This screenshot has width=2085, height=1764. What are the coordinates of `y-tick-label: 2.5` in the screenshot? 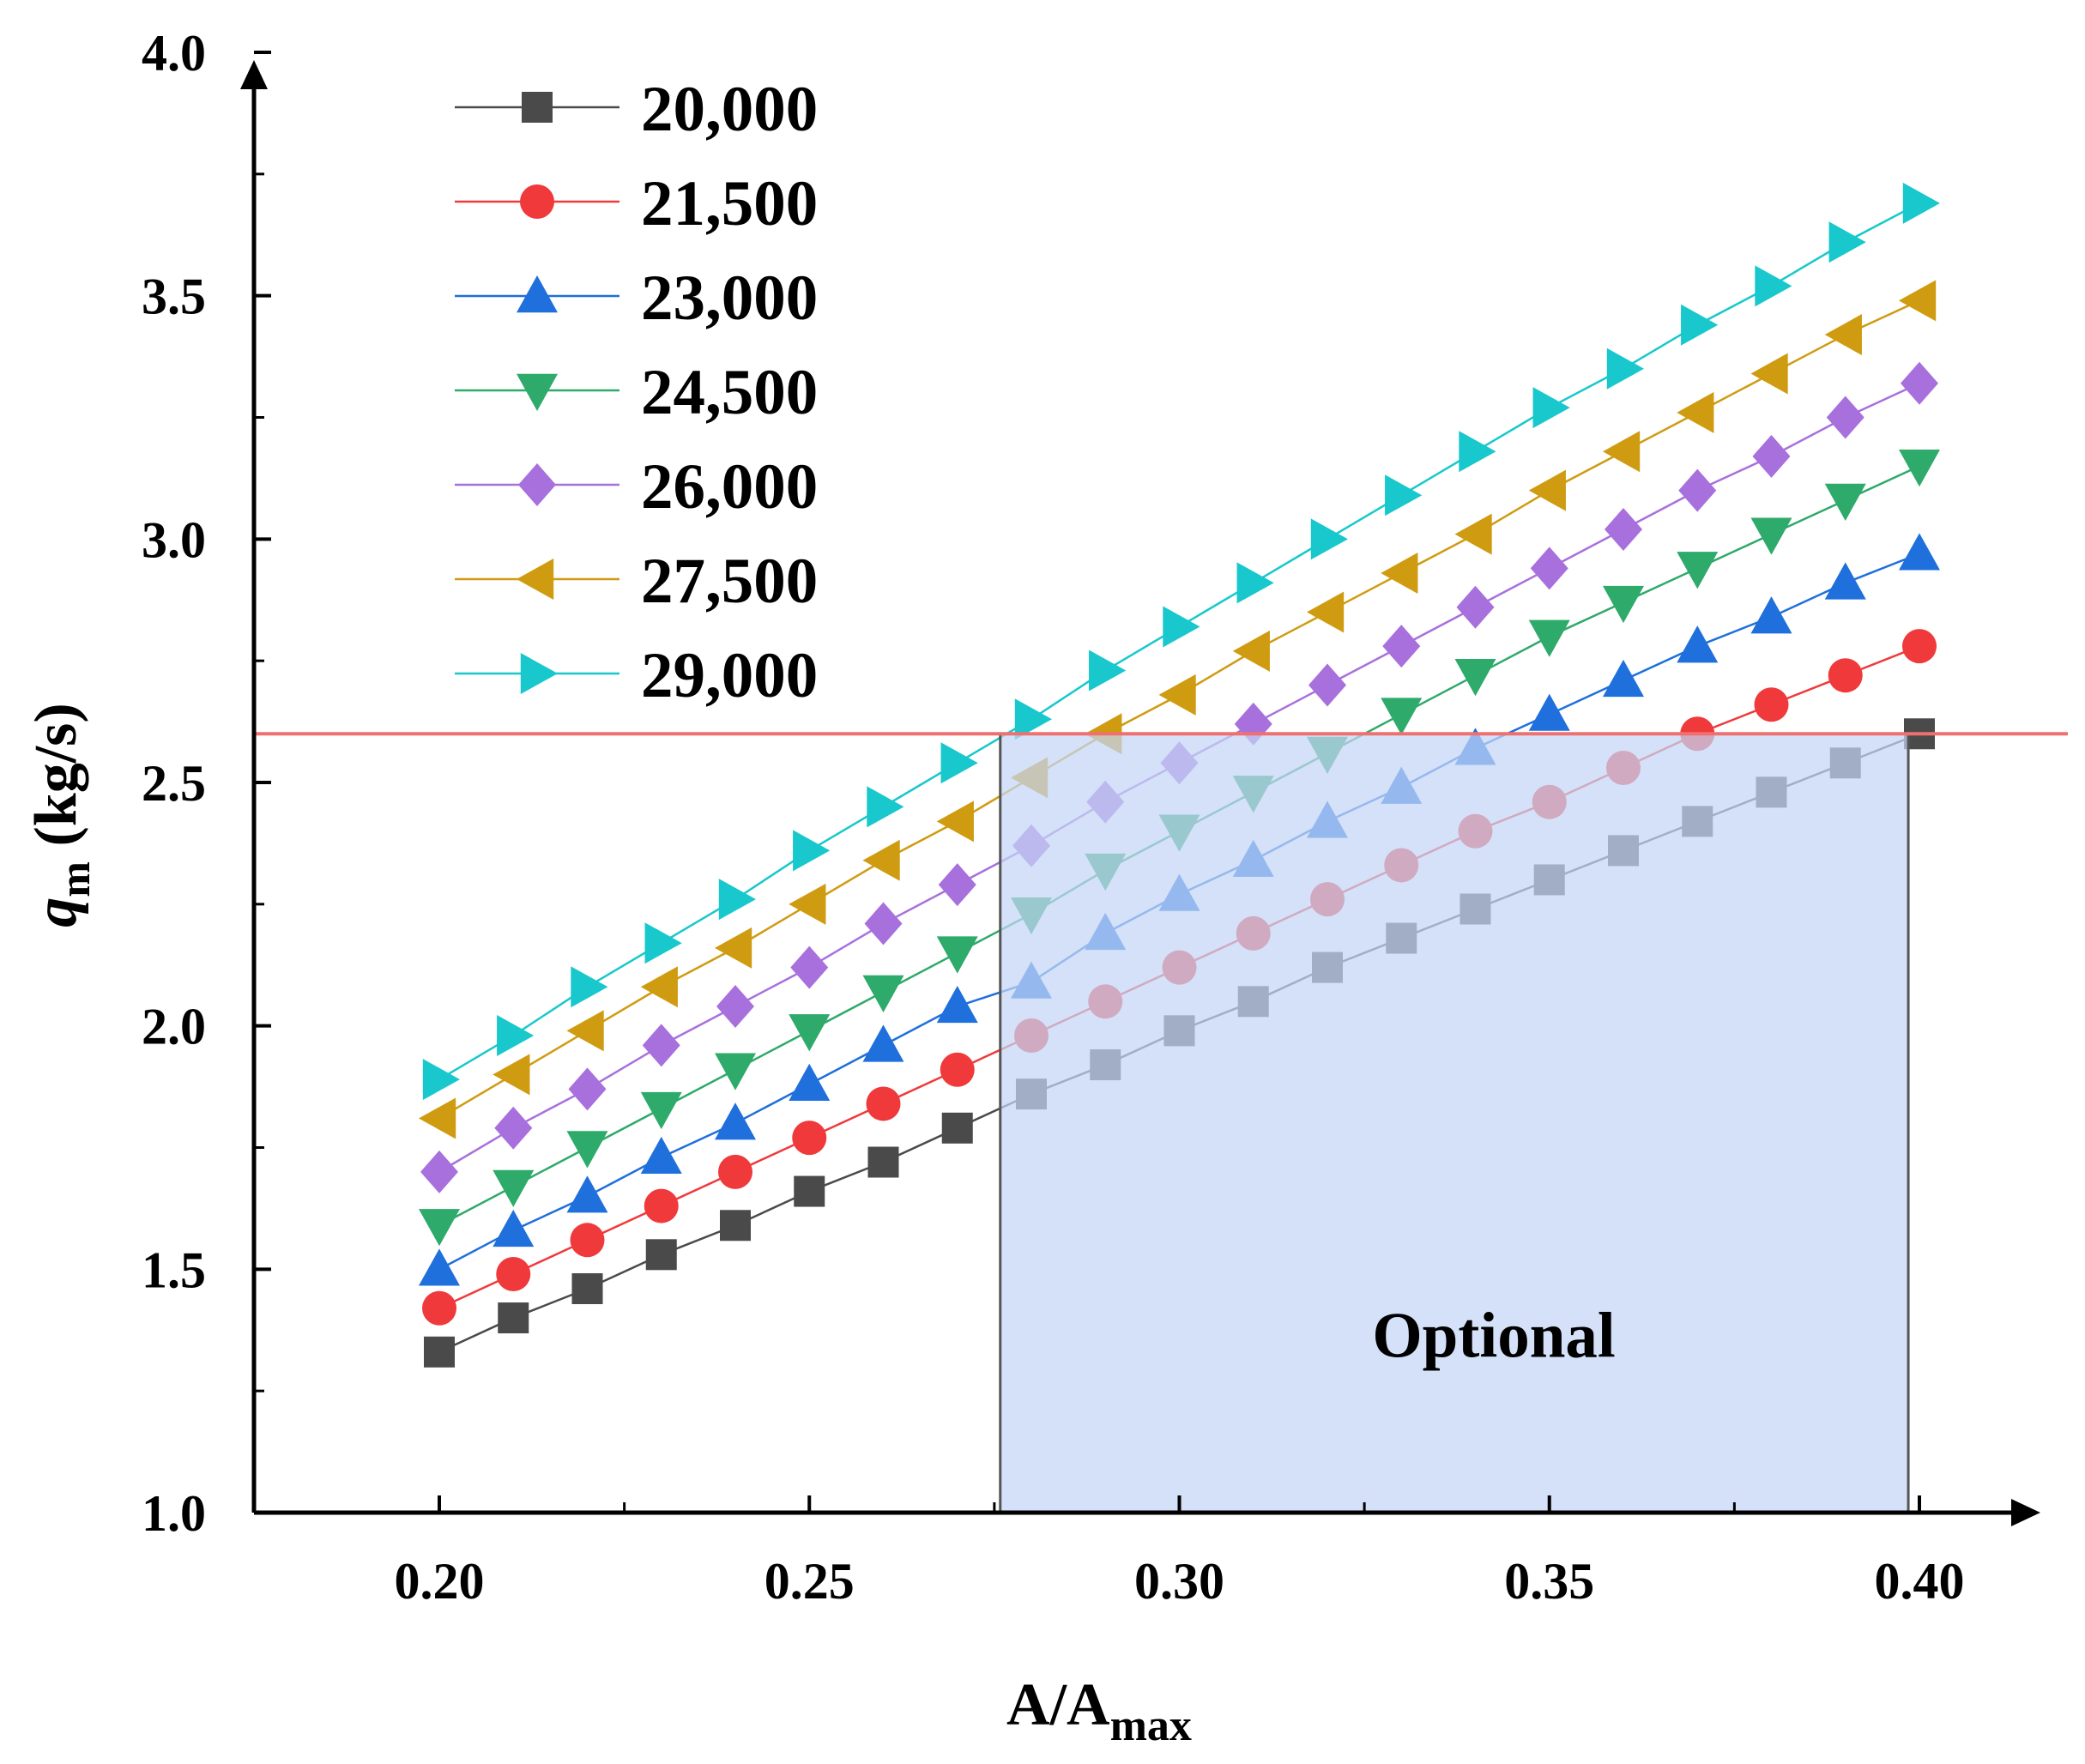 It's located at (174, 783).